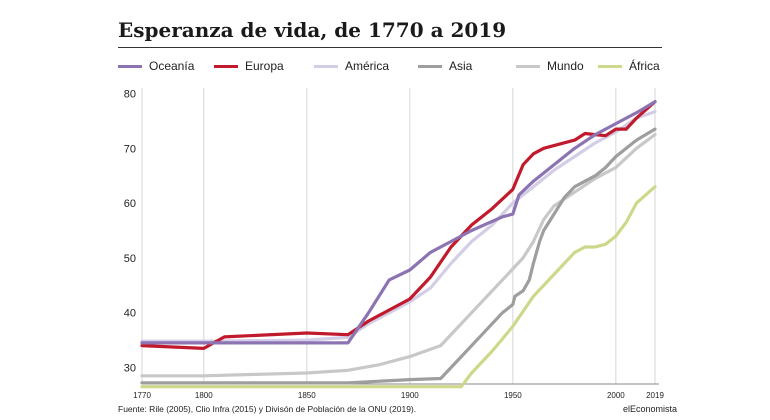  I want to click on legend-item: África, so click(629, 66).